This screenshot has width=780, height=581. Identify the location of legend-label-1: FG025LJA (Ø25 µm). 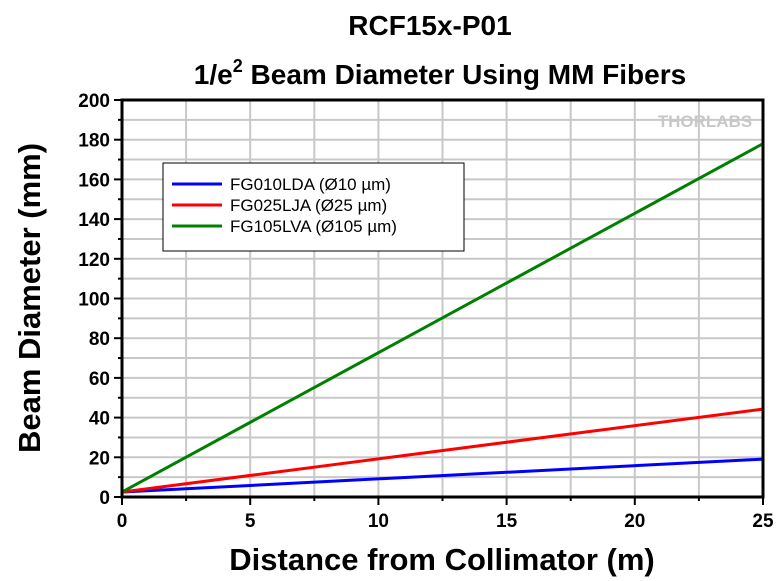
(308, 205).